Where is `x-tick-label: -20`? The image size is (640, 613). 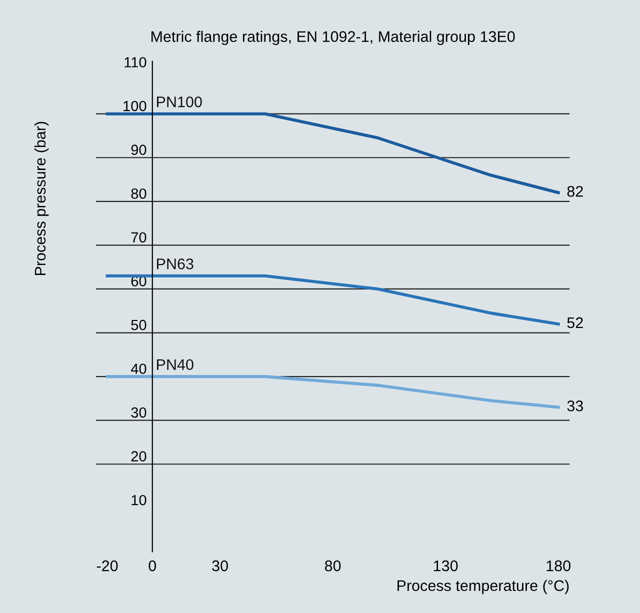
x-tick-label: -20 is located at coordinates (107, 566).